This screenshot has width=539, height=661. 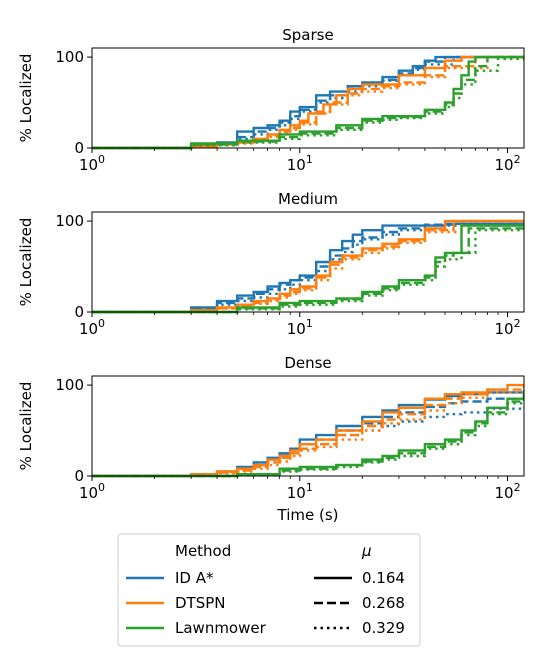 What do you see at coordinates (383, 603) in the screenshot?
I see `legend-label-mu-0268: 0.268` at bounding box center [383, 603].